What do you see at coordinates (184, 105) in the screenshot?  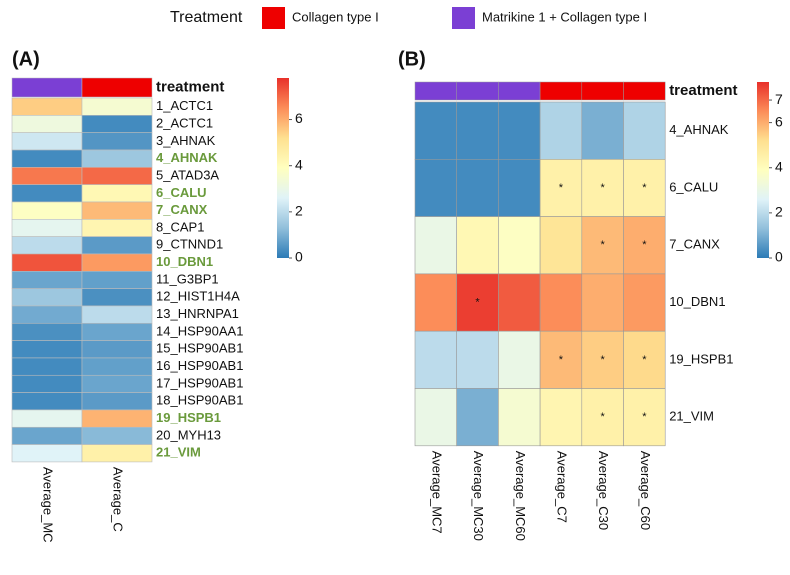 I see `row-label: 1_ACTC1` at bounding box center [184, 105].